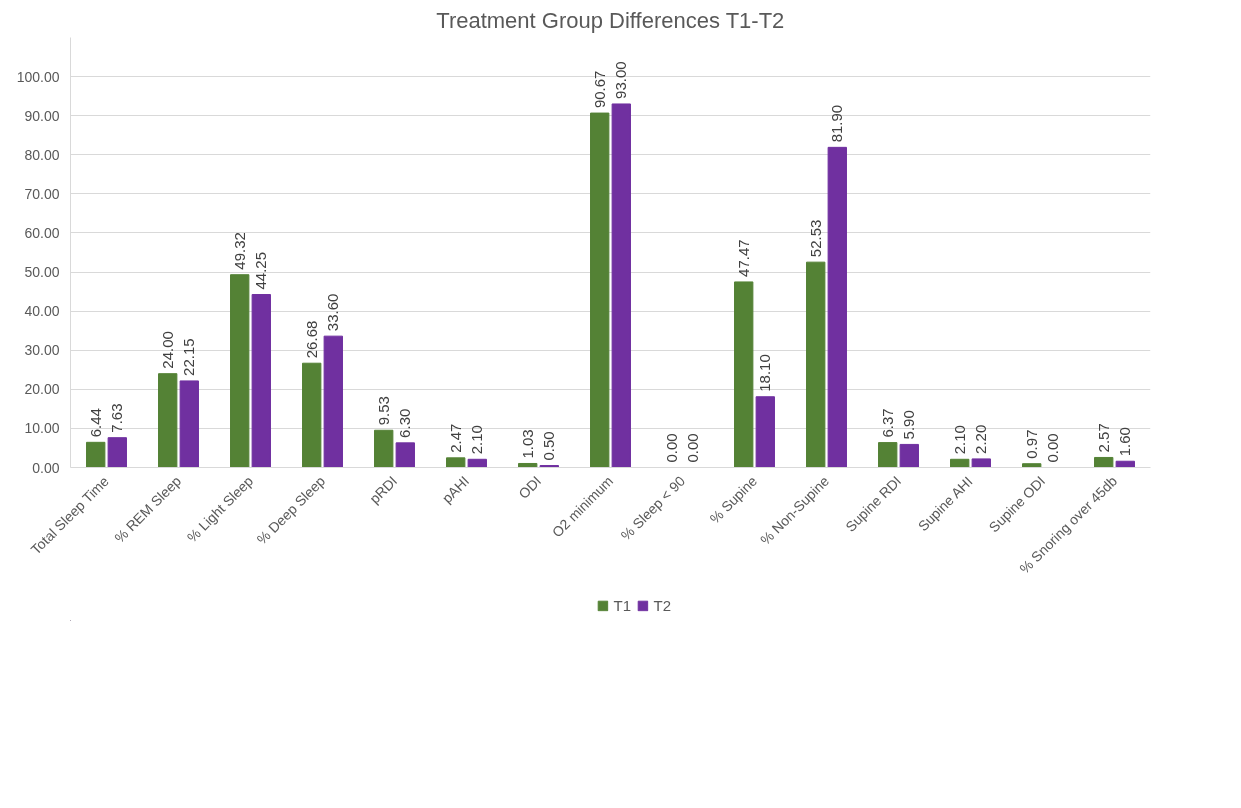 This screenshot has width=1241, height=808. What do you see at coordinates (42, 154) in the screenshot?
I see `y-tick-label: 80.00` at bounding box center [42, 154].